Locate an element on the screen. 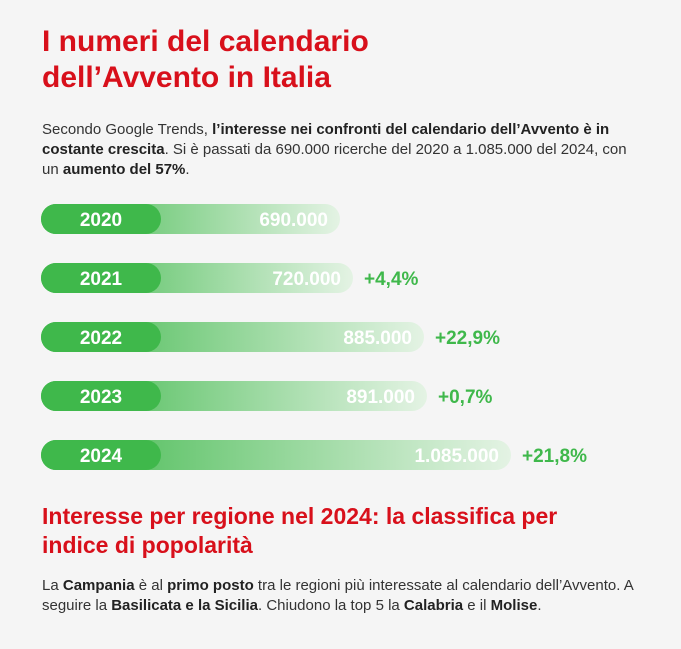  bar-row-2020: 2020 690.000 is located at coordinates (190, 219).